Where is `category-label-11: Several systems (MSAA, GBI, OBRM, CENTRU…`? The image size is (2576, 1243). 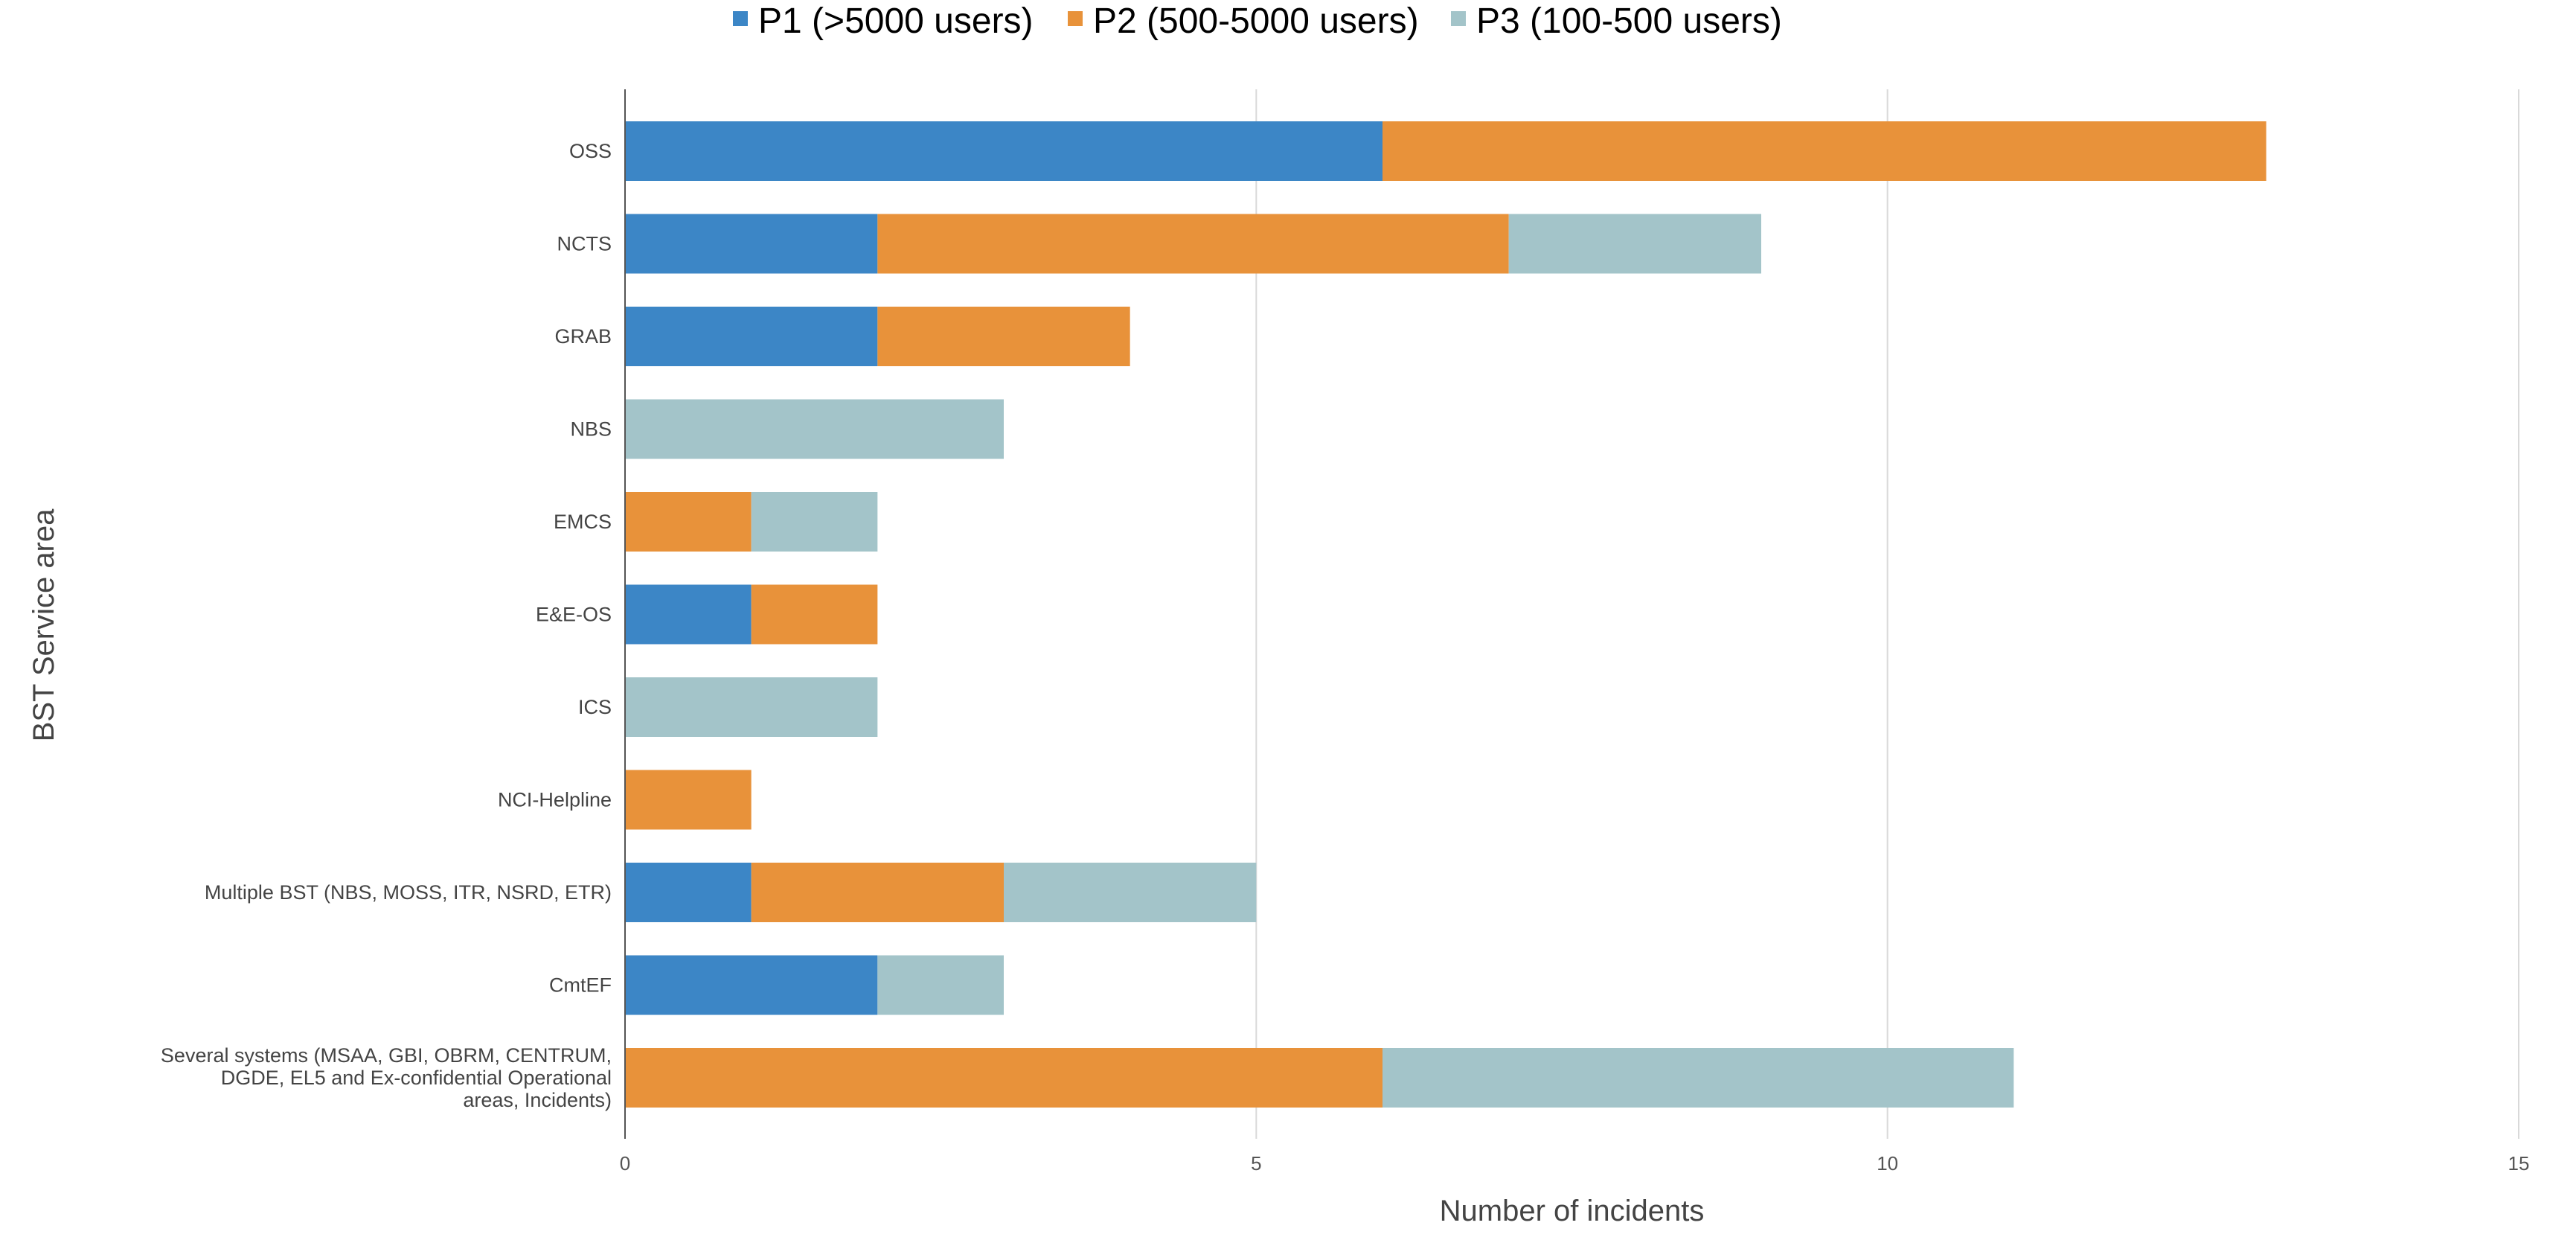 category-label-11: Several systems (MSAA, GBI, OBRM, CENTRU… is located at coordinates (386, 1078).